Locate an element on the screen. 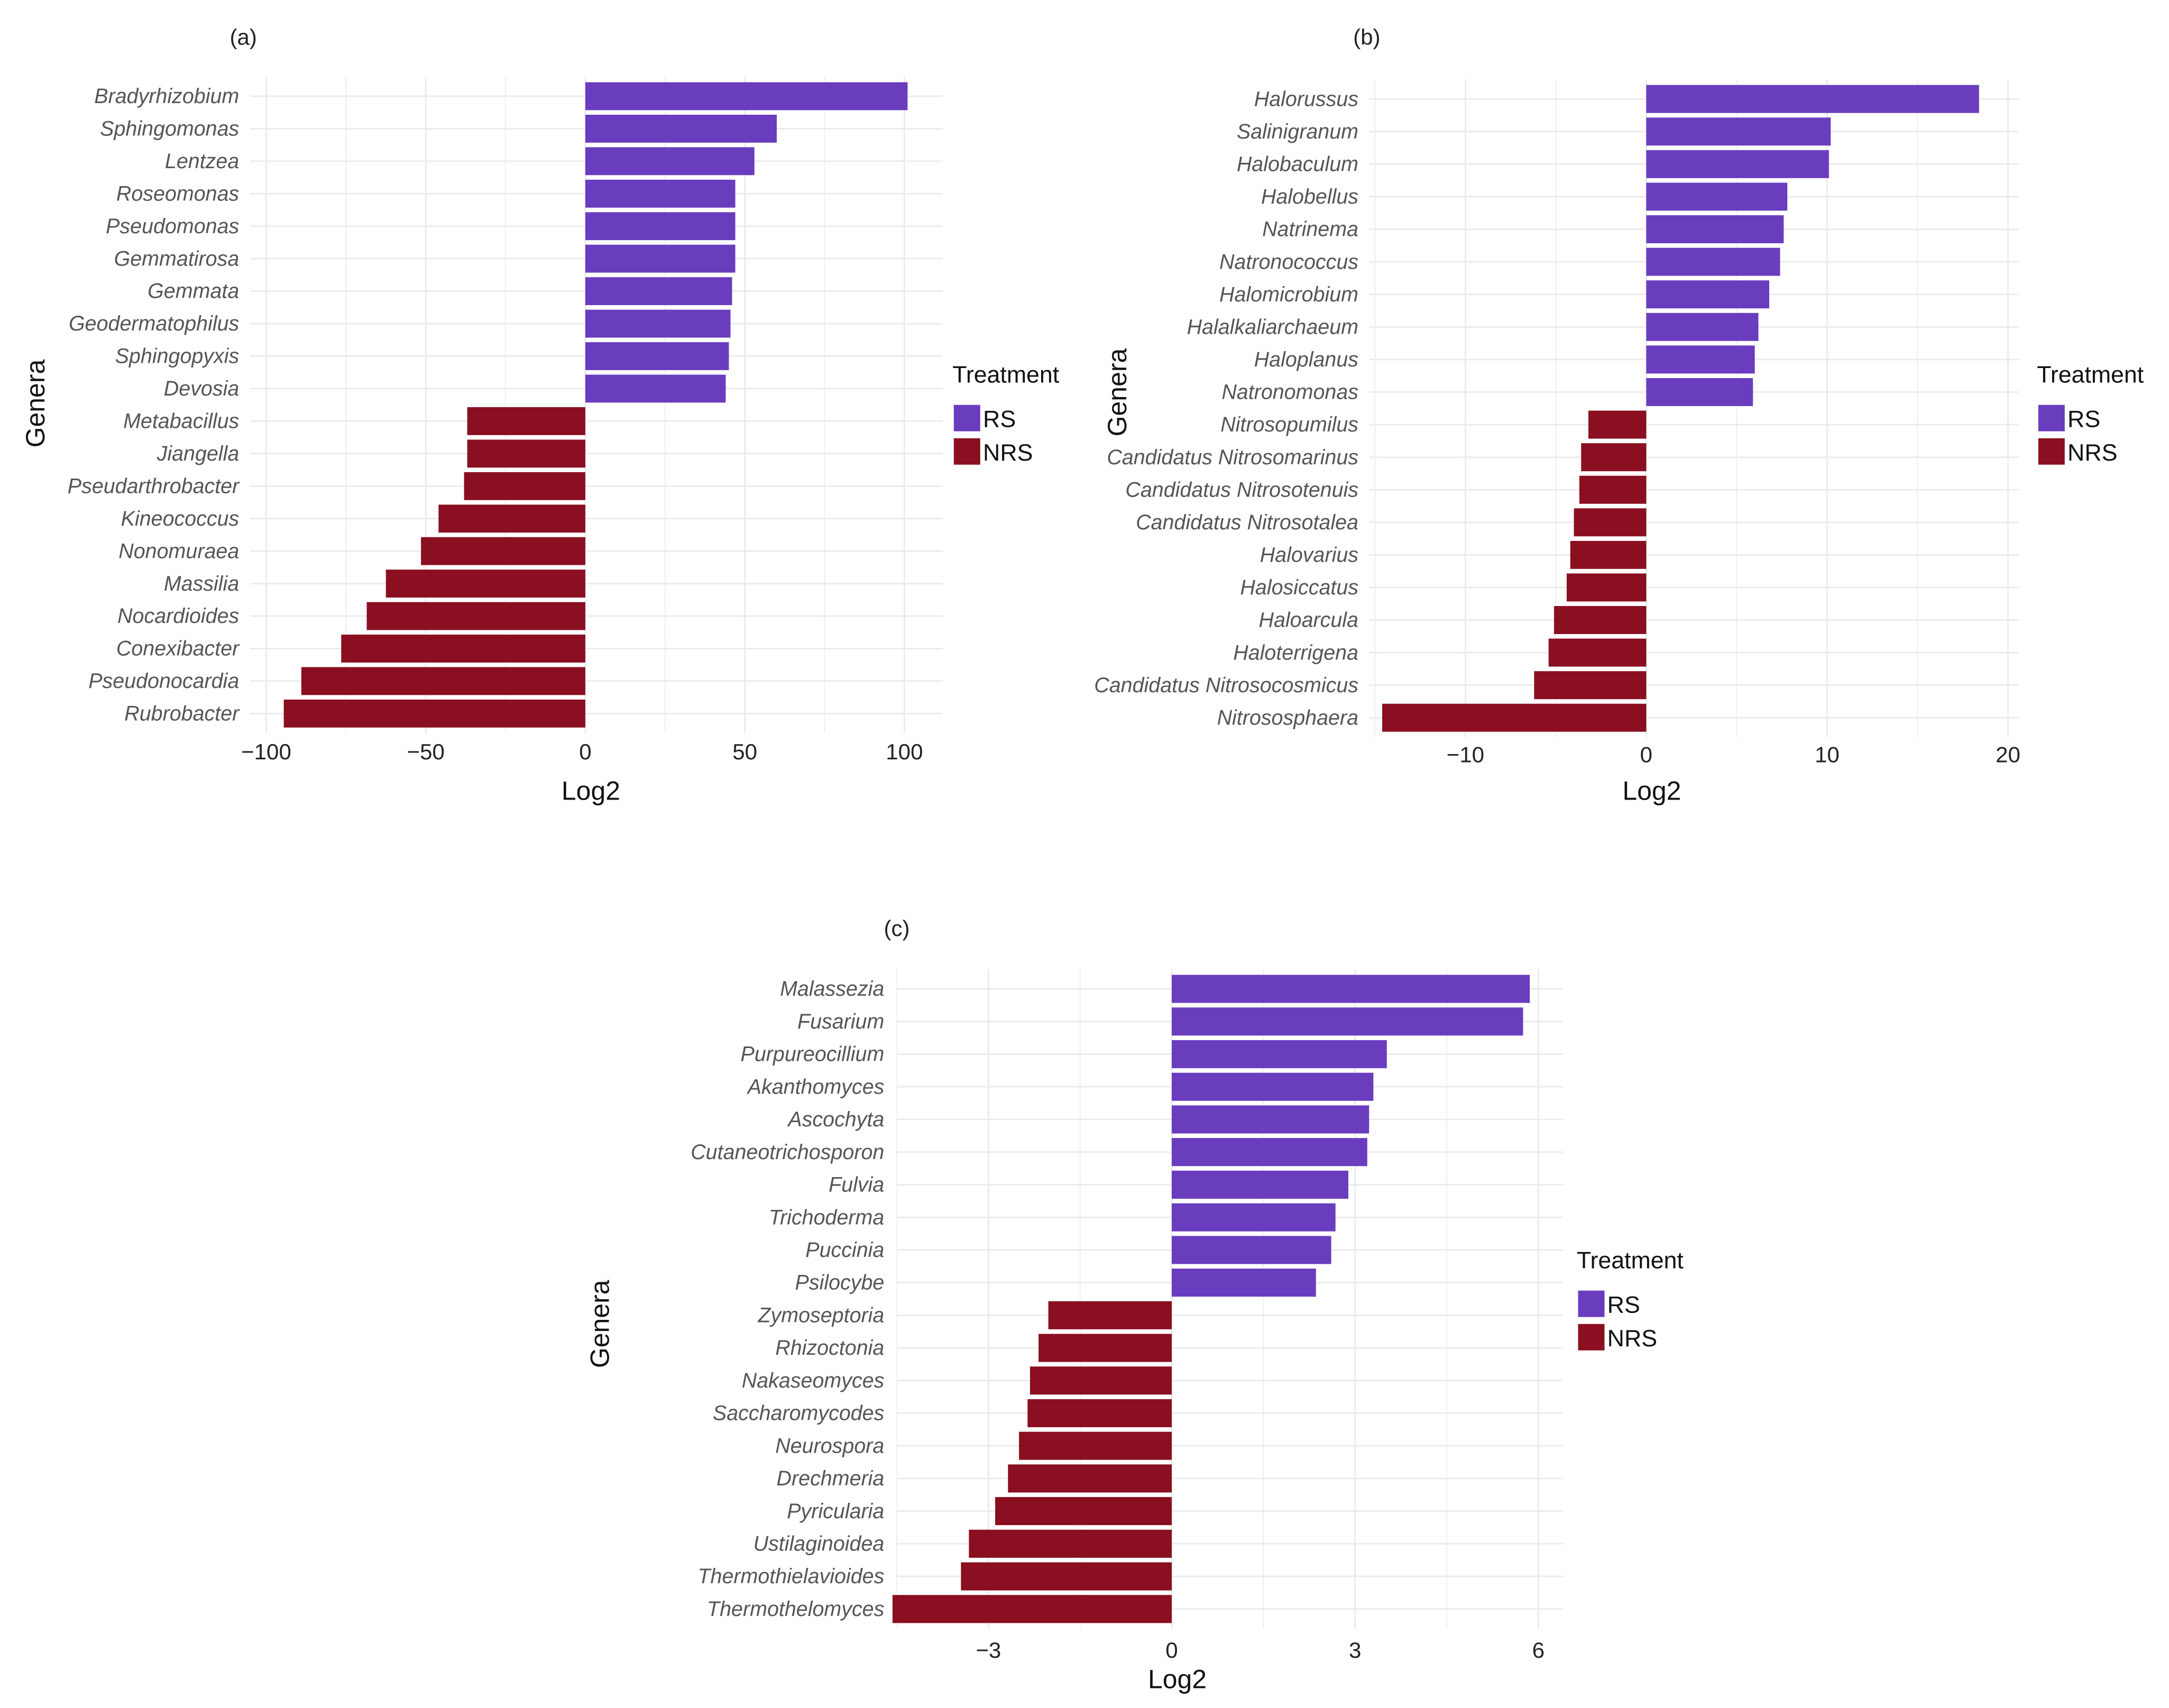 The width and height of the screenshot is (2169, 1708). x-tick-label: −3 is located at coordinates (988, 1650).